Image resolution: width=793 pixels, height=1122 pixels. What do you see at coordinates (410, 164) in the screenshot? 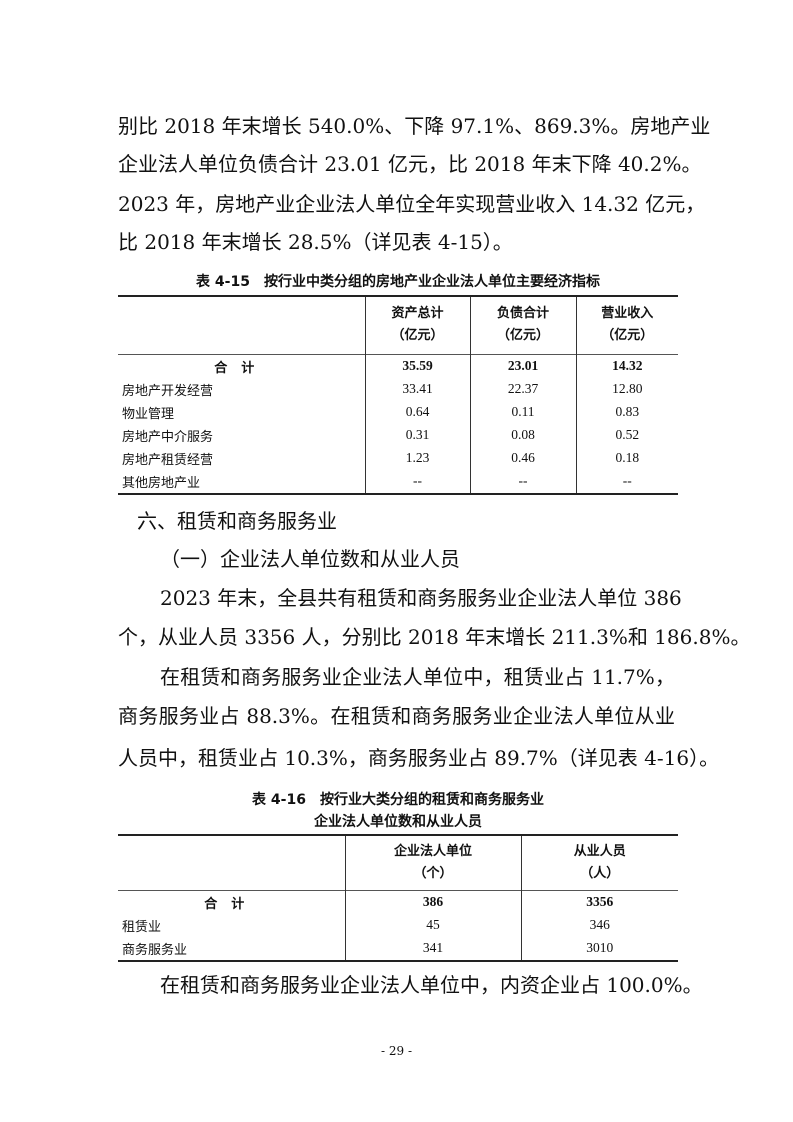
I see `paragraph-line: 企业法人单位负债合计 23.01 亿元，比 2018 年末下降 40.2%。` at bounding box center [410, 164].